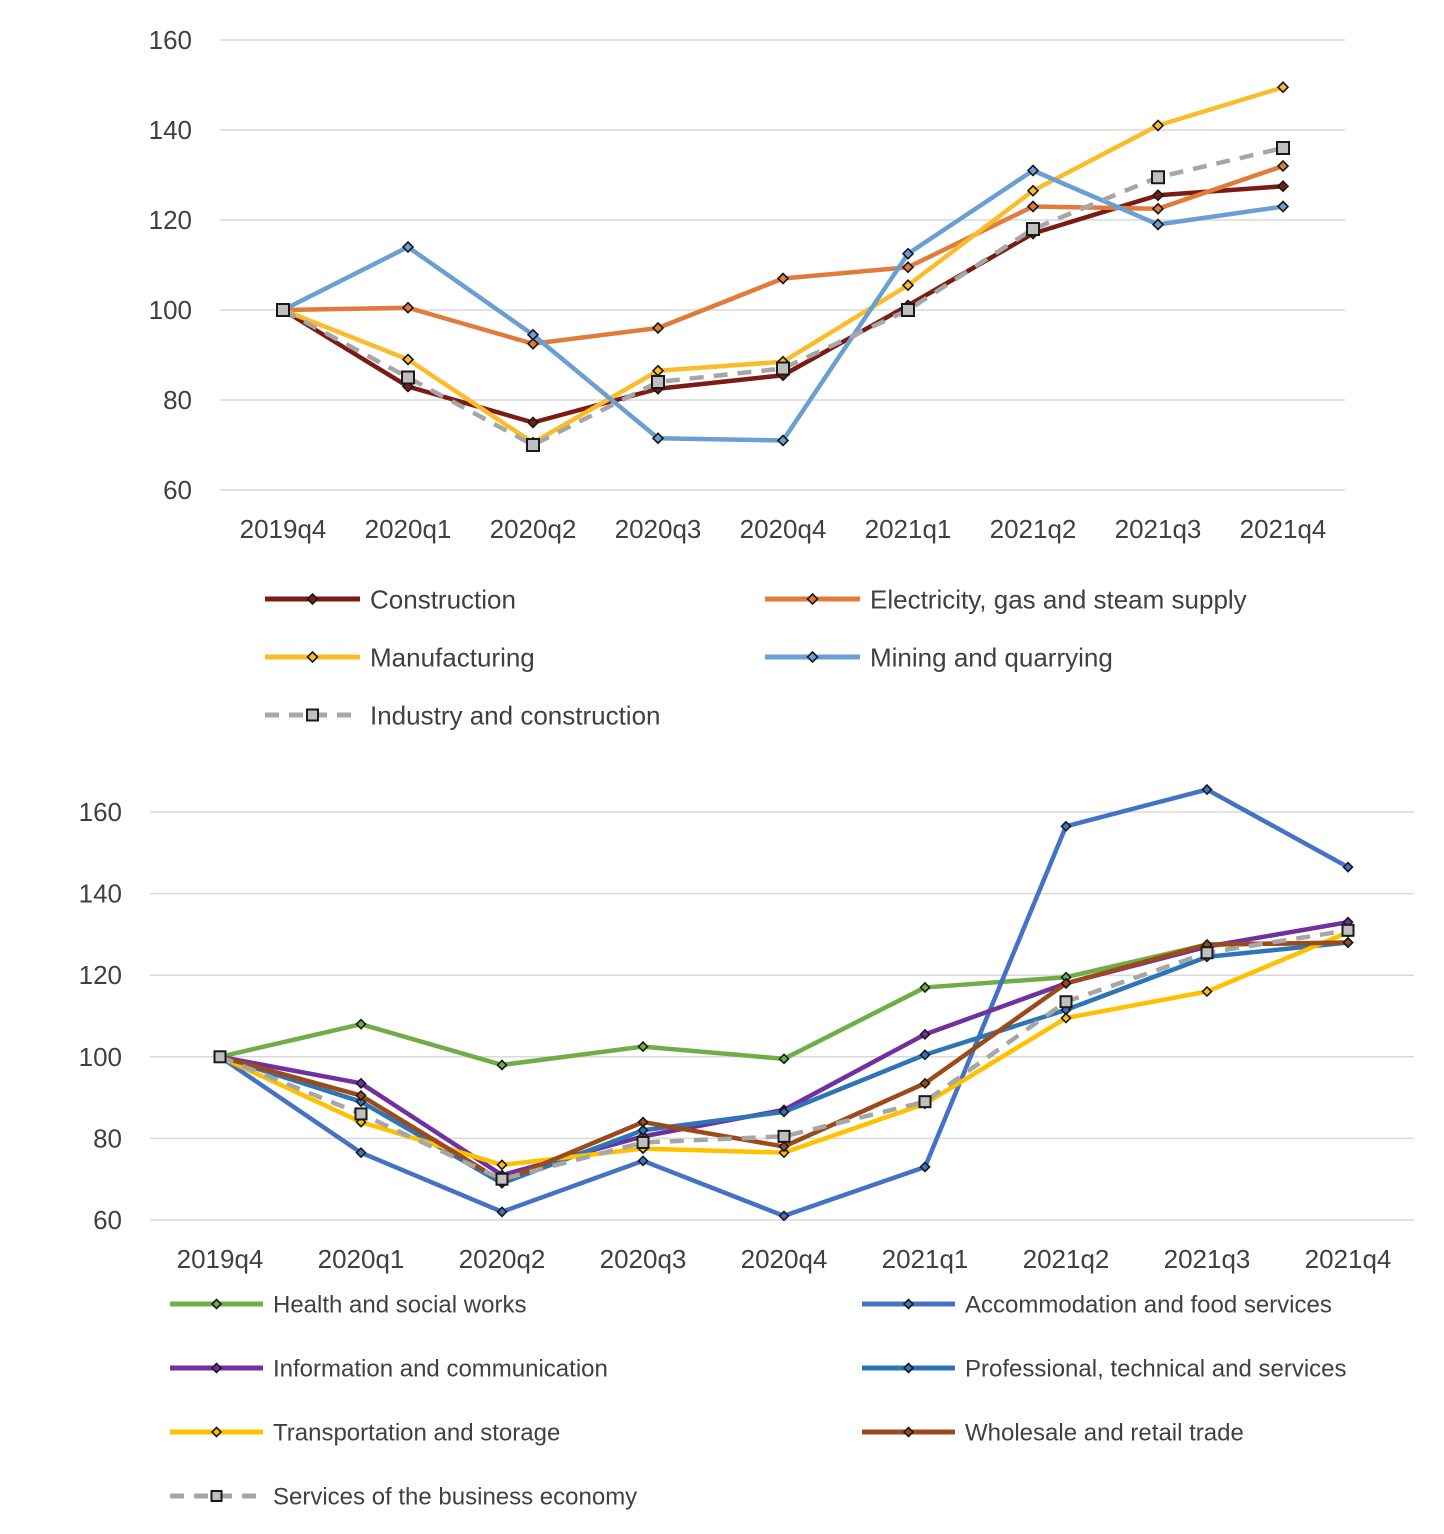 Image resolution: width=1444 pixels, height=1534 pixels. I want to click on legend-item-industry-and-construction: Industry and construction, so click(463, 715).